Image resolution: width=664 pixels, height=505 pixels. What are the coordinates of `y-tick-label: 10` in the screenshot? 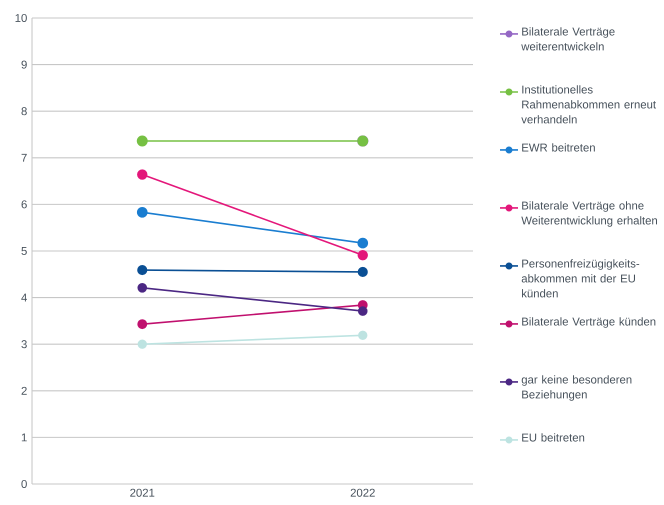 It's located at (21, 18).